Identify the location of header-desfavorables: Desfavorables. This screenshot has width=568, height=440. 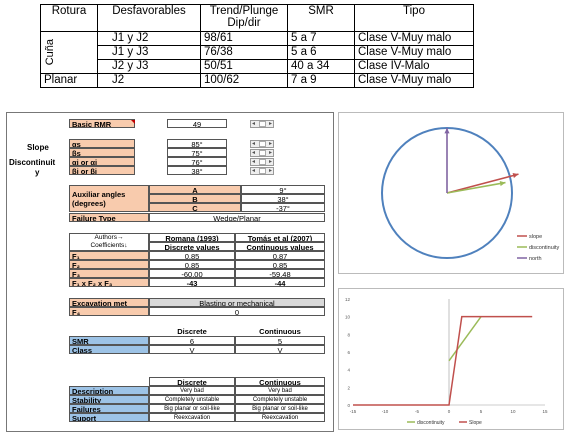
(149, 18).